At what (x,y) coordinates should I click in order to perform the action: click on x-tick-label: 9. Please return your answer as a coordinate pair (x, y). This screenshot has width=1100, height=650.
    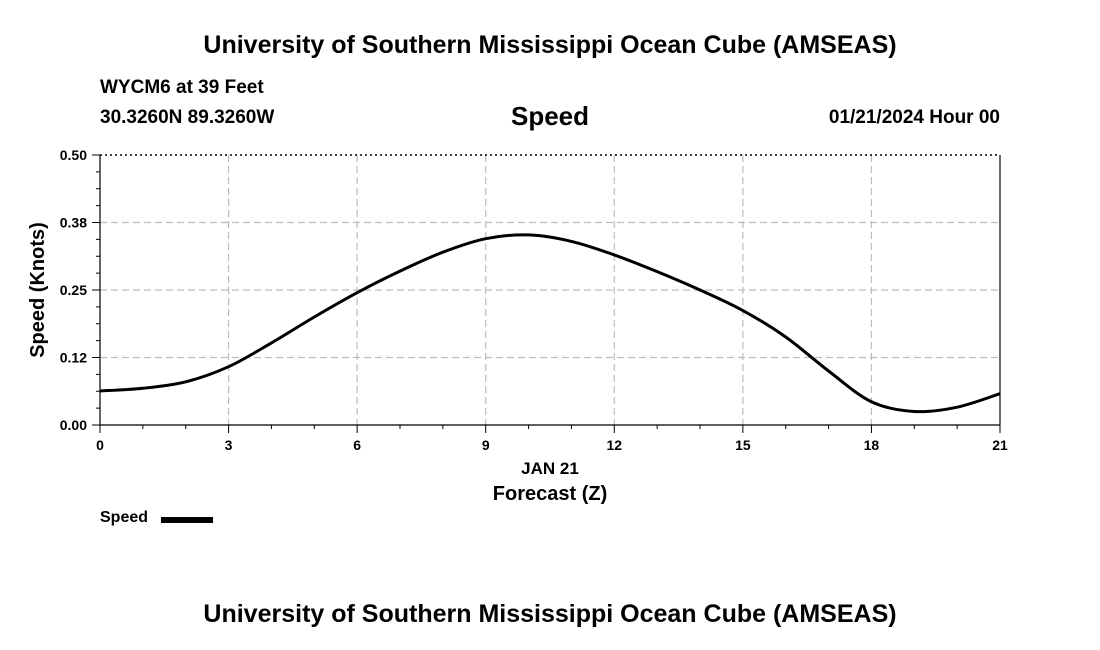
    Looking at the image, I should click on (486, 445).